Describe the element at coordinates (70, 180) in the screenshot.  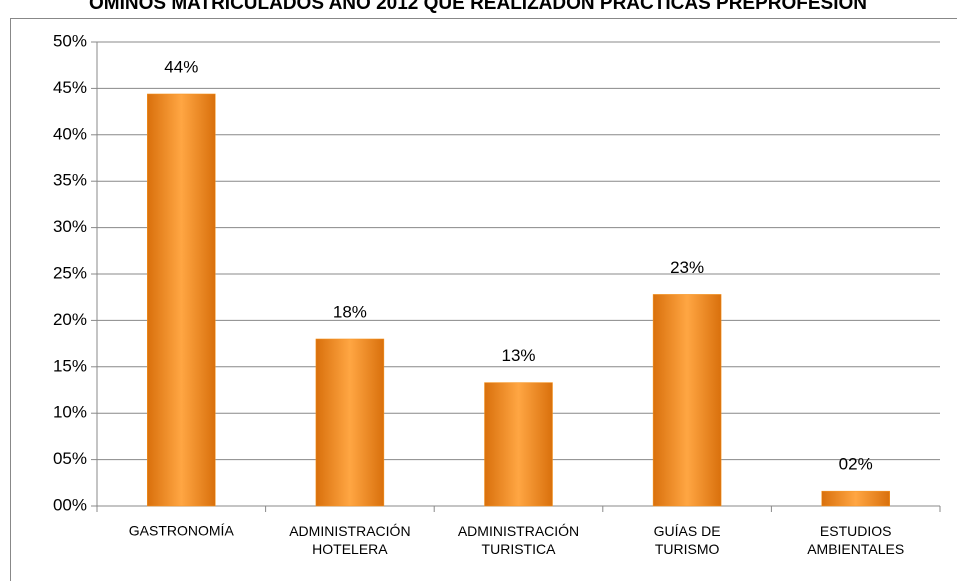
I see `y-tick-label: 35%` at that location.